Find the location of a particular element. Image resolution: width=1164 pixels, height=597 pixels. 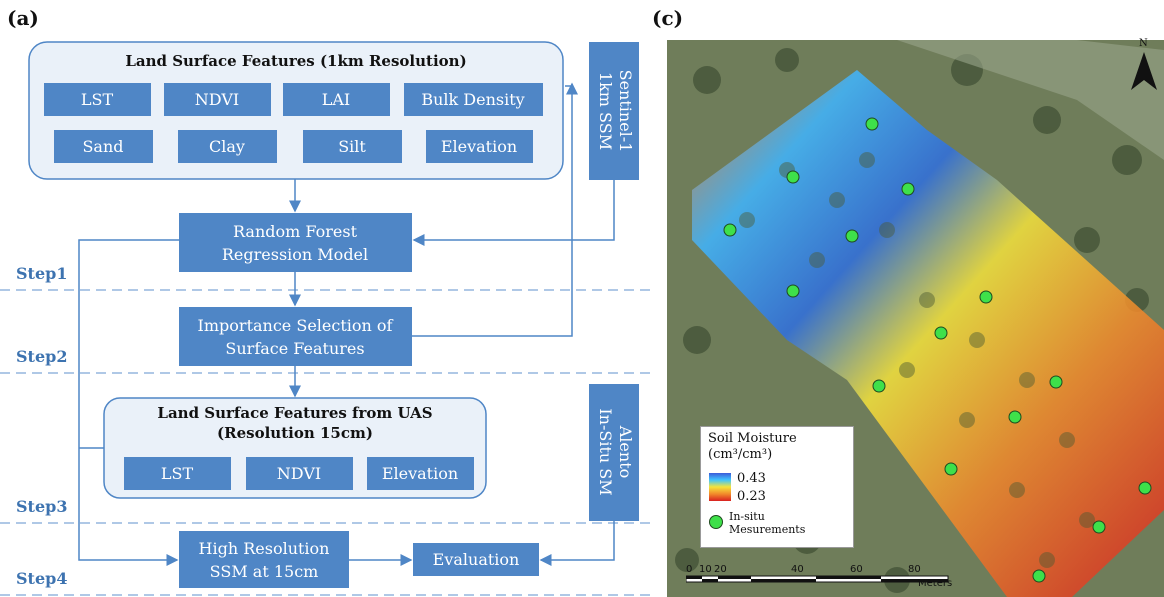

feature-silt: Silt is located at coordinates (352, 146).